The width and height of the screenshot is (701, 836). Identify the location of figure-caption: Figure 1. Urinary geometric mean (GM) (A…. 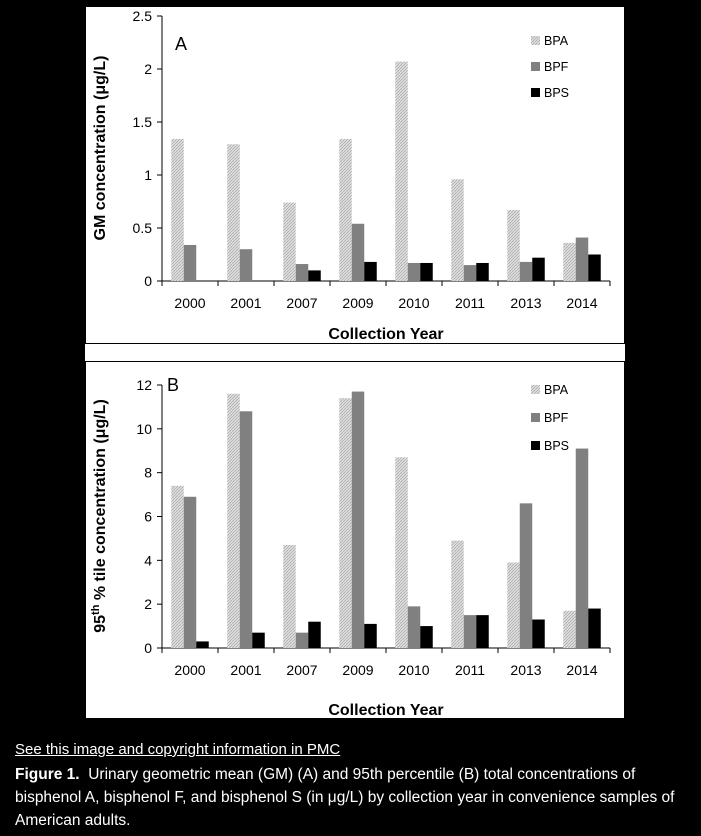
(355, 797).